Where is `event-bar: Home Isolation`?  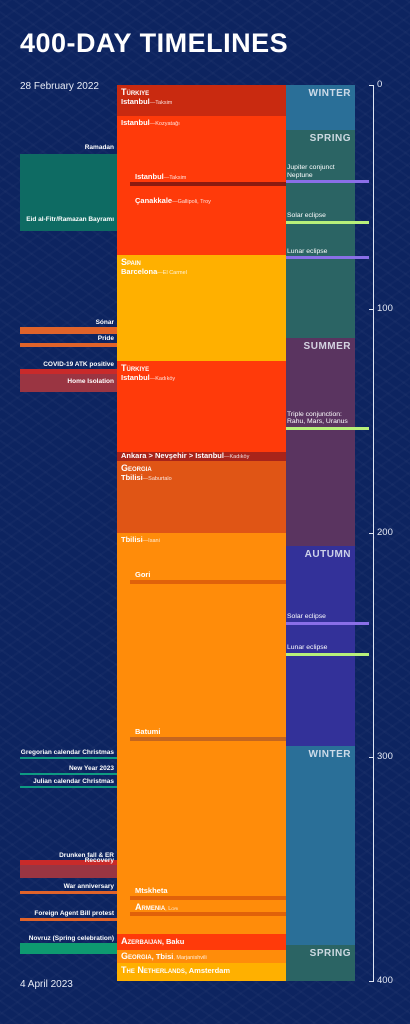 event-bar: Home Isolation is located at coordinates (68, 382).